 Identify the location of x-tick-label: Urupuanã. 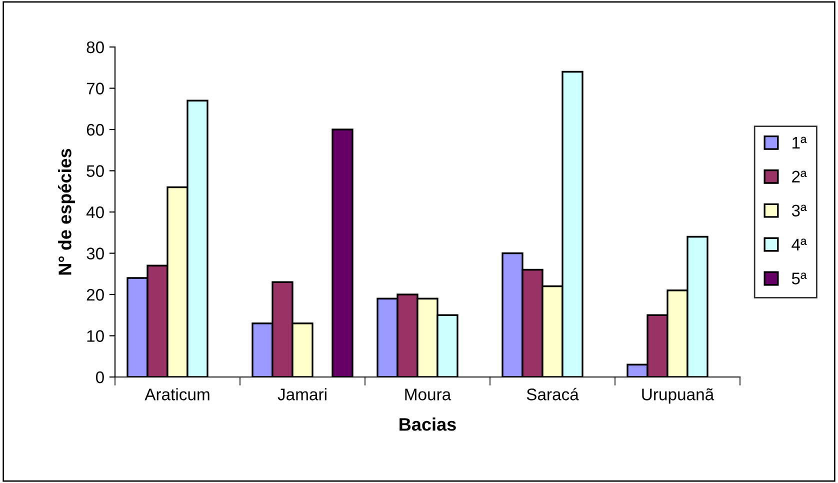
(678, 396).